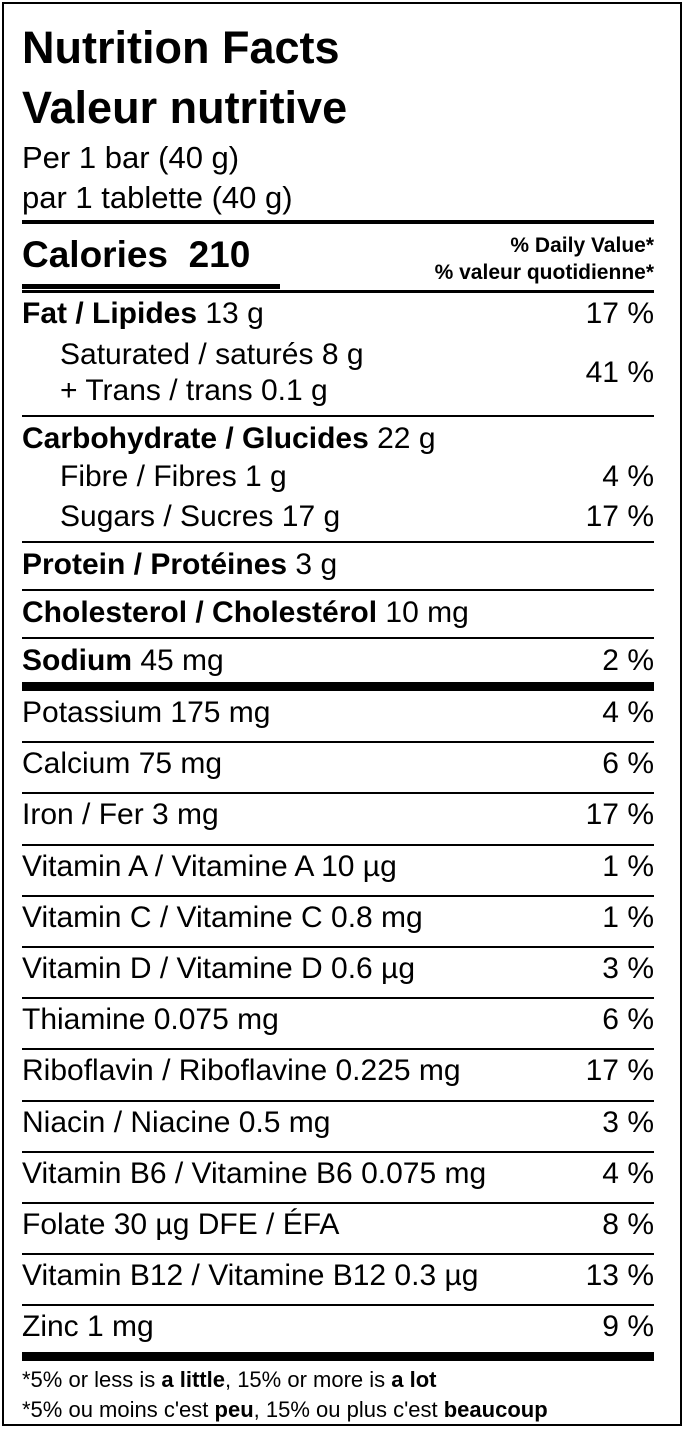 The image size is (688, 1432). Describe the element at coordinates (254, 1173) in the screenshot. I see `micronutrient-label: Vitamin B6 / Vitamine B6 0.075 mg` at that location.